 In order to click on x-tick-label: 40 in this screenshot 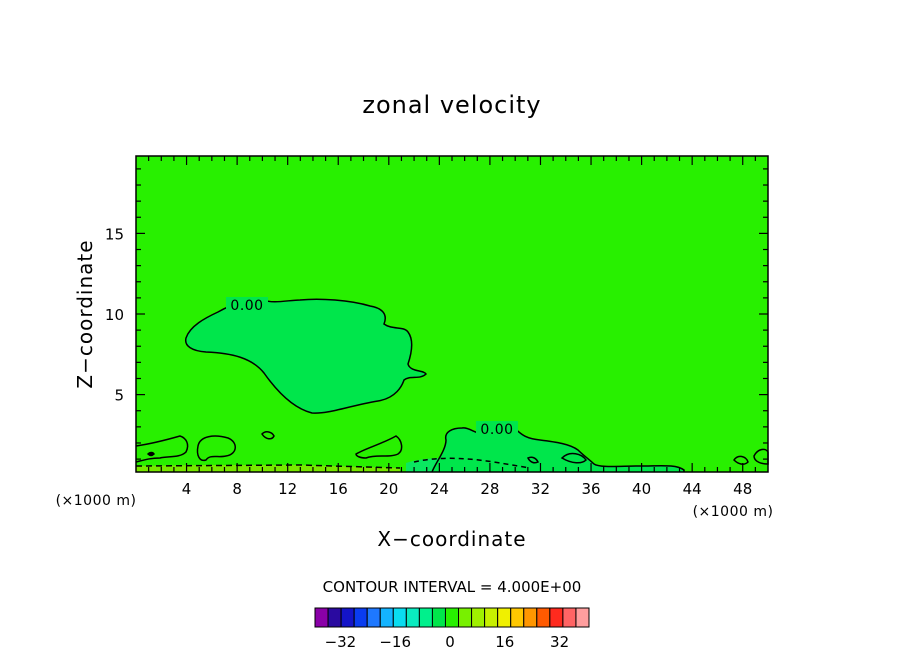, I will do `click(641, 489)`.